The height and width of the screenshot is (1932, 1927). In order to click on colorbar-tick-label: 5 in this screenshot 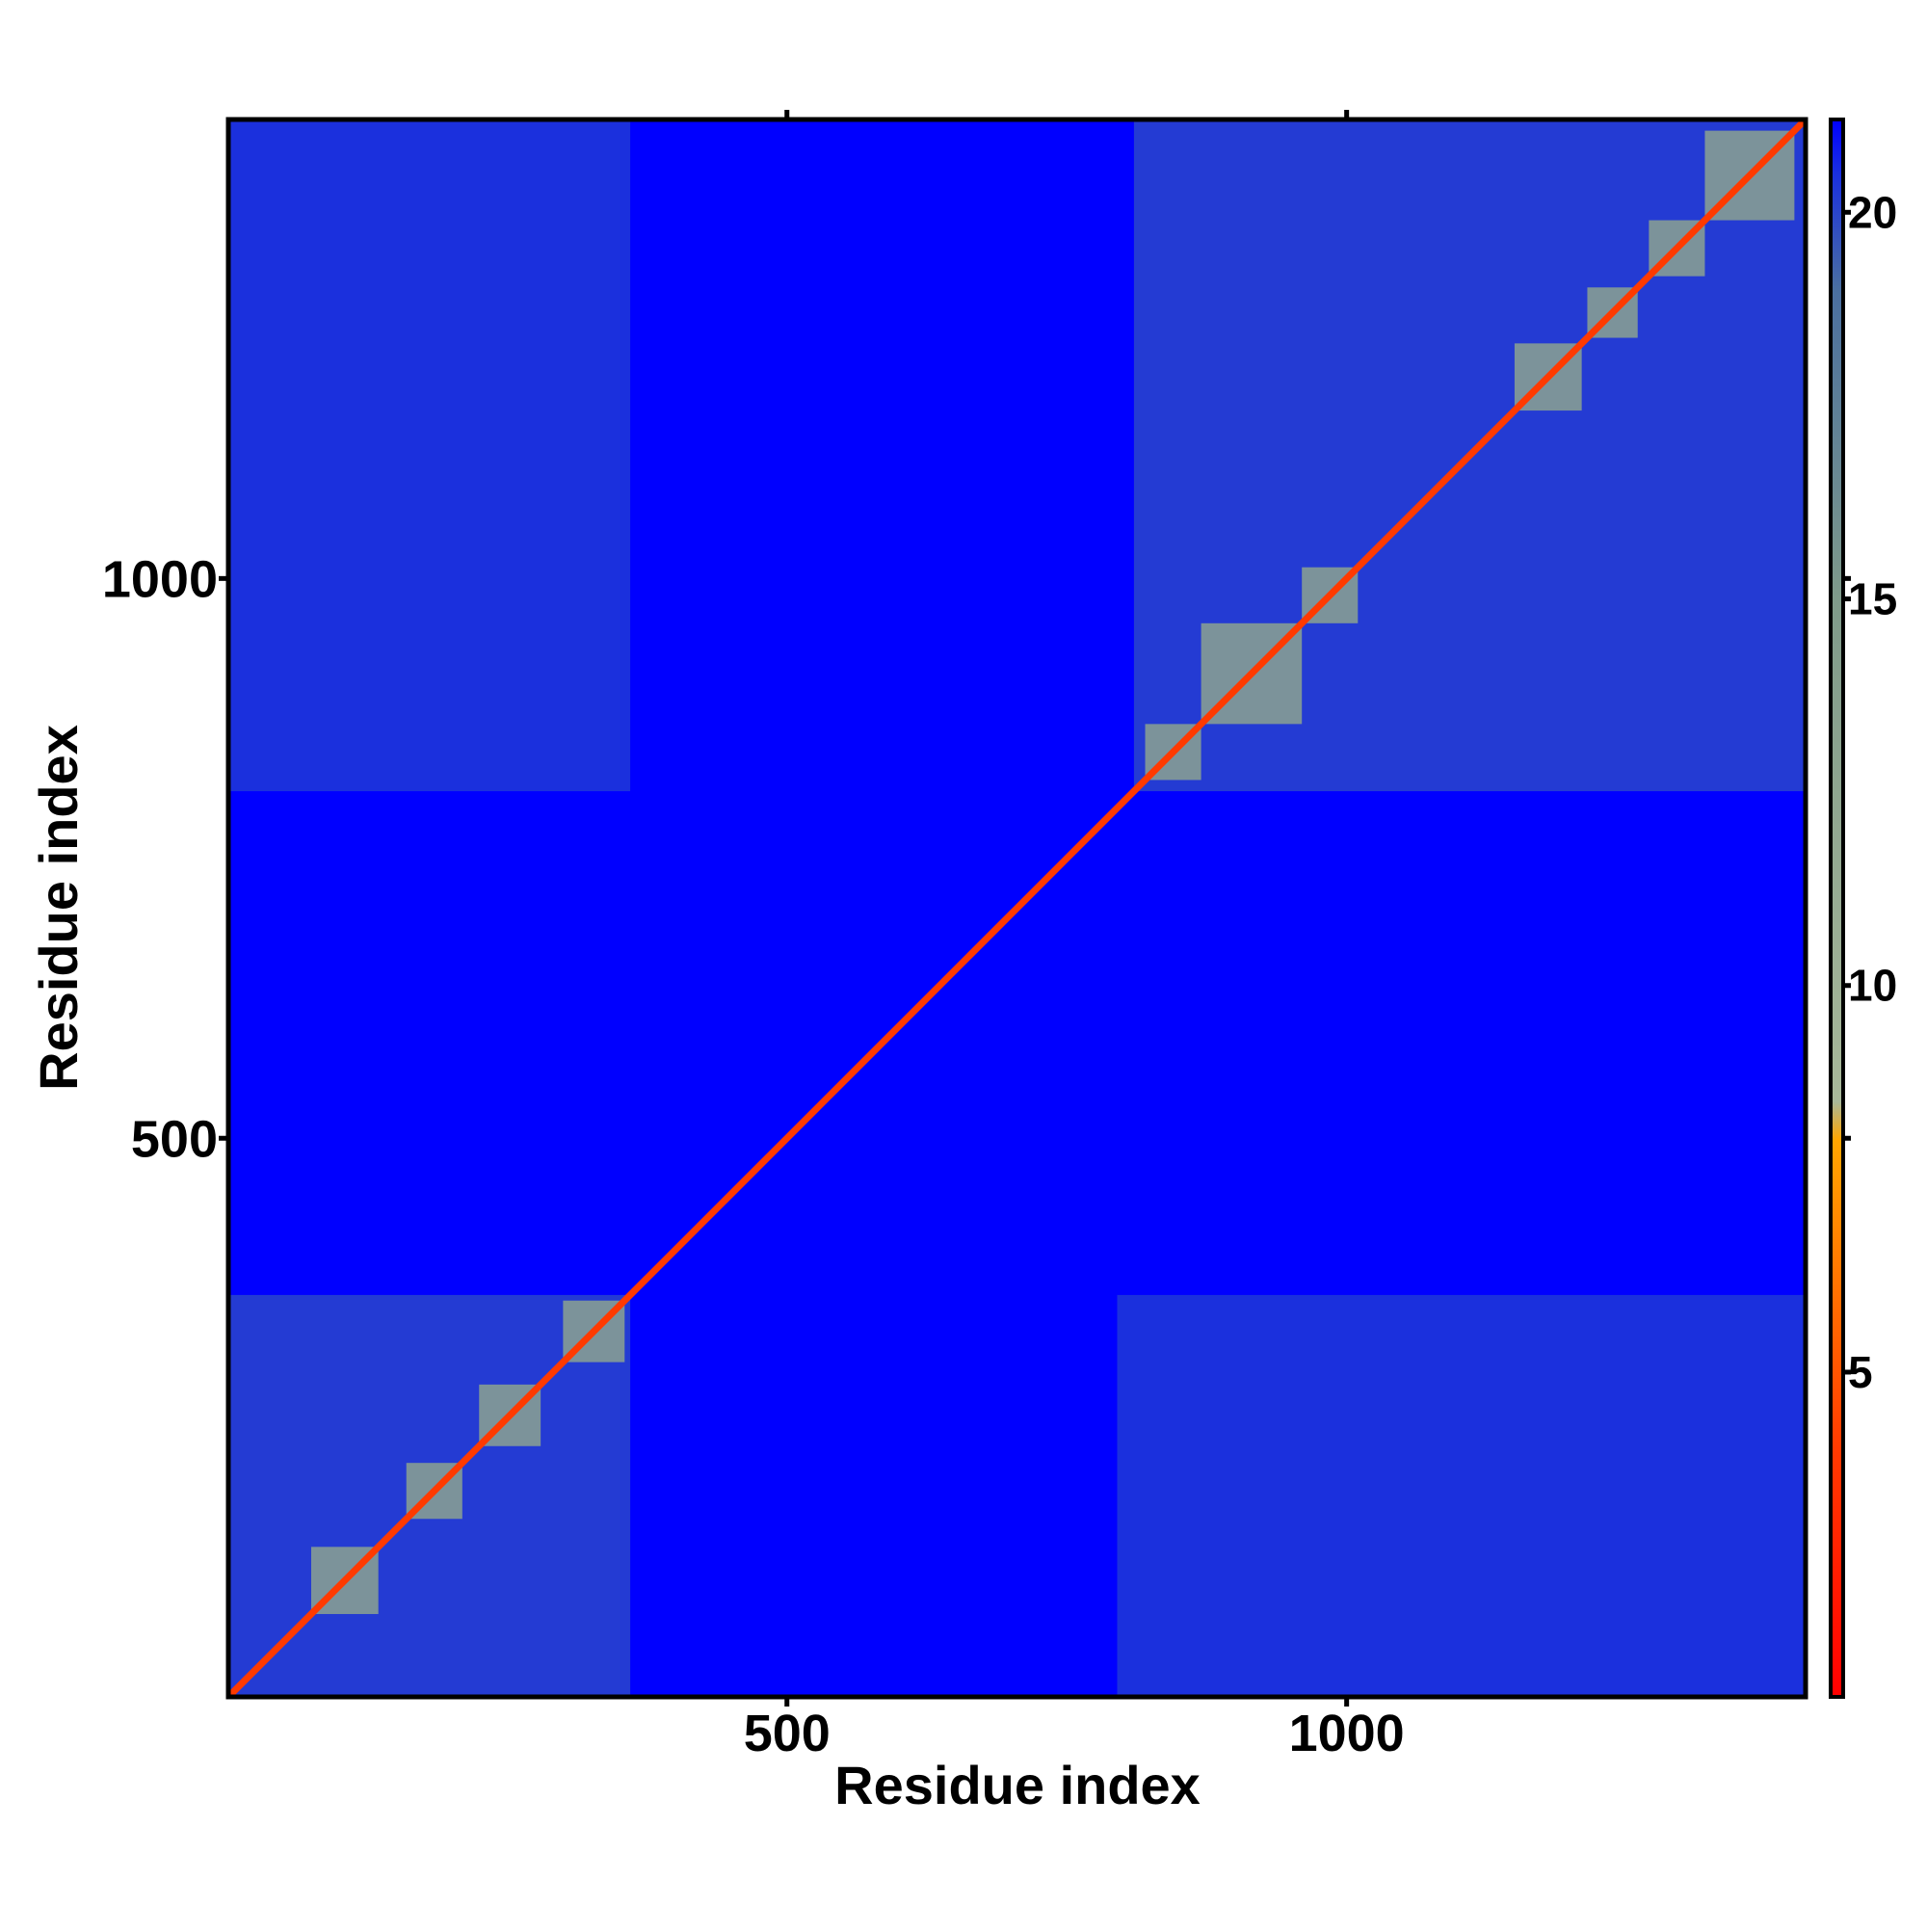, I will do `click(1861, 1372)`.